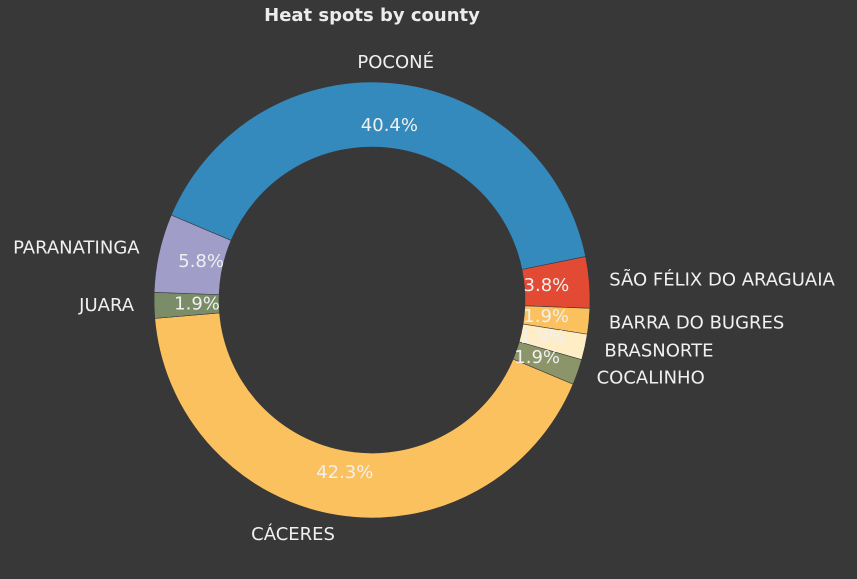 This screenshot has width=857, height=579. Describe the element at coordinates (537, 357) in the screenshot. I see `slice-pct-4: 1.9%` at that location.